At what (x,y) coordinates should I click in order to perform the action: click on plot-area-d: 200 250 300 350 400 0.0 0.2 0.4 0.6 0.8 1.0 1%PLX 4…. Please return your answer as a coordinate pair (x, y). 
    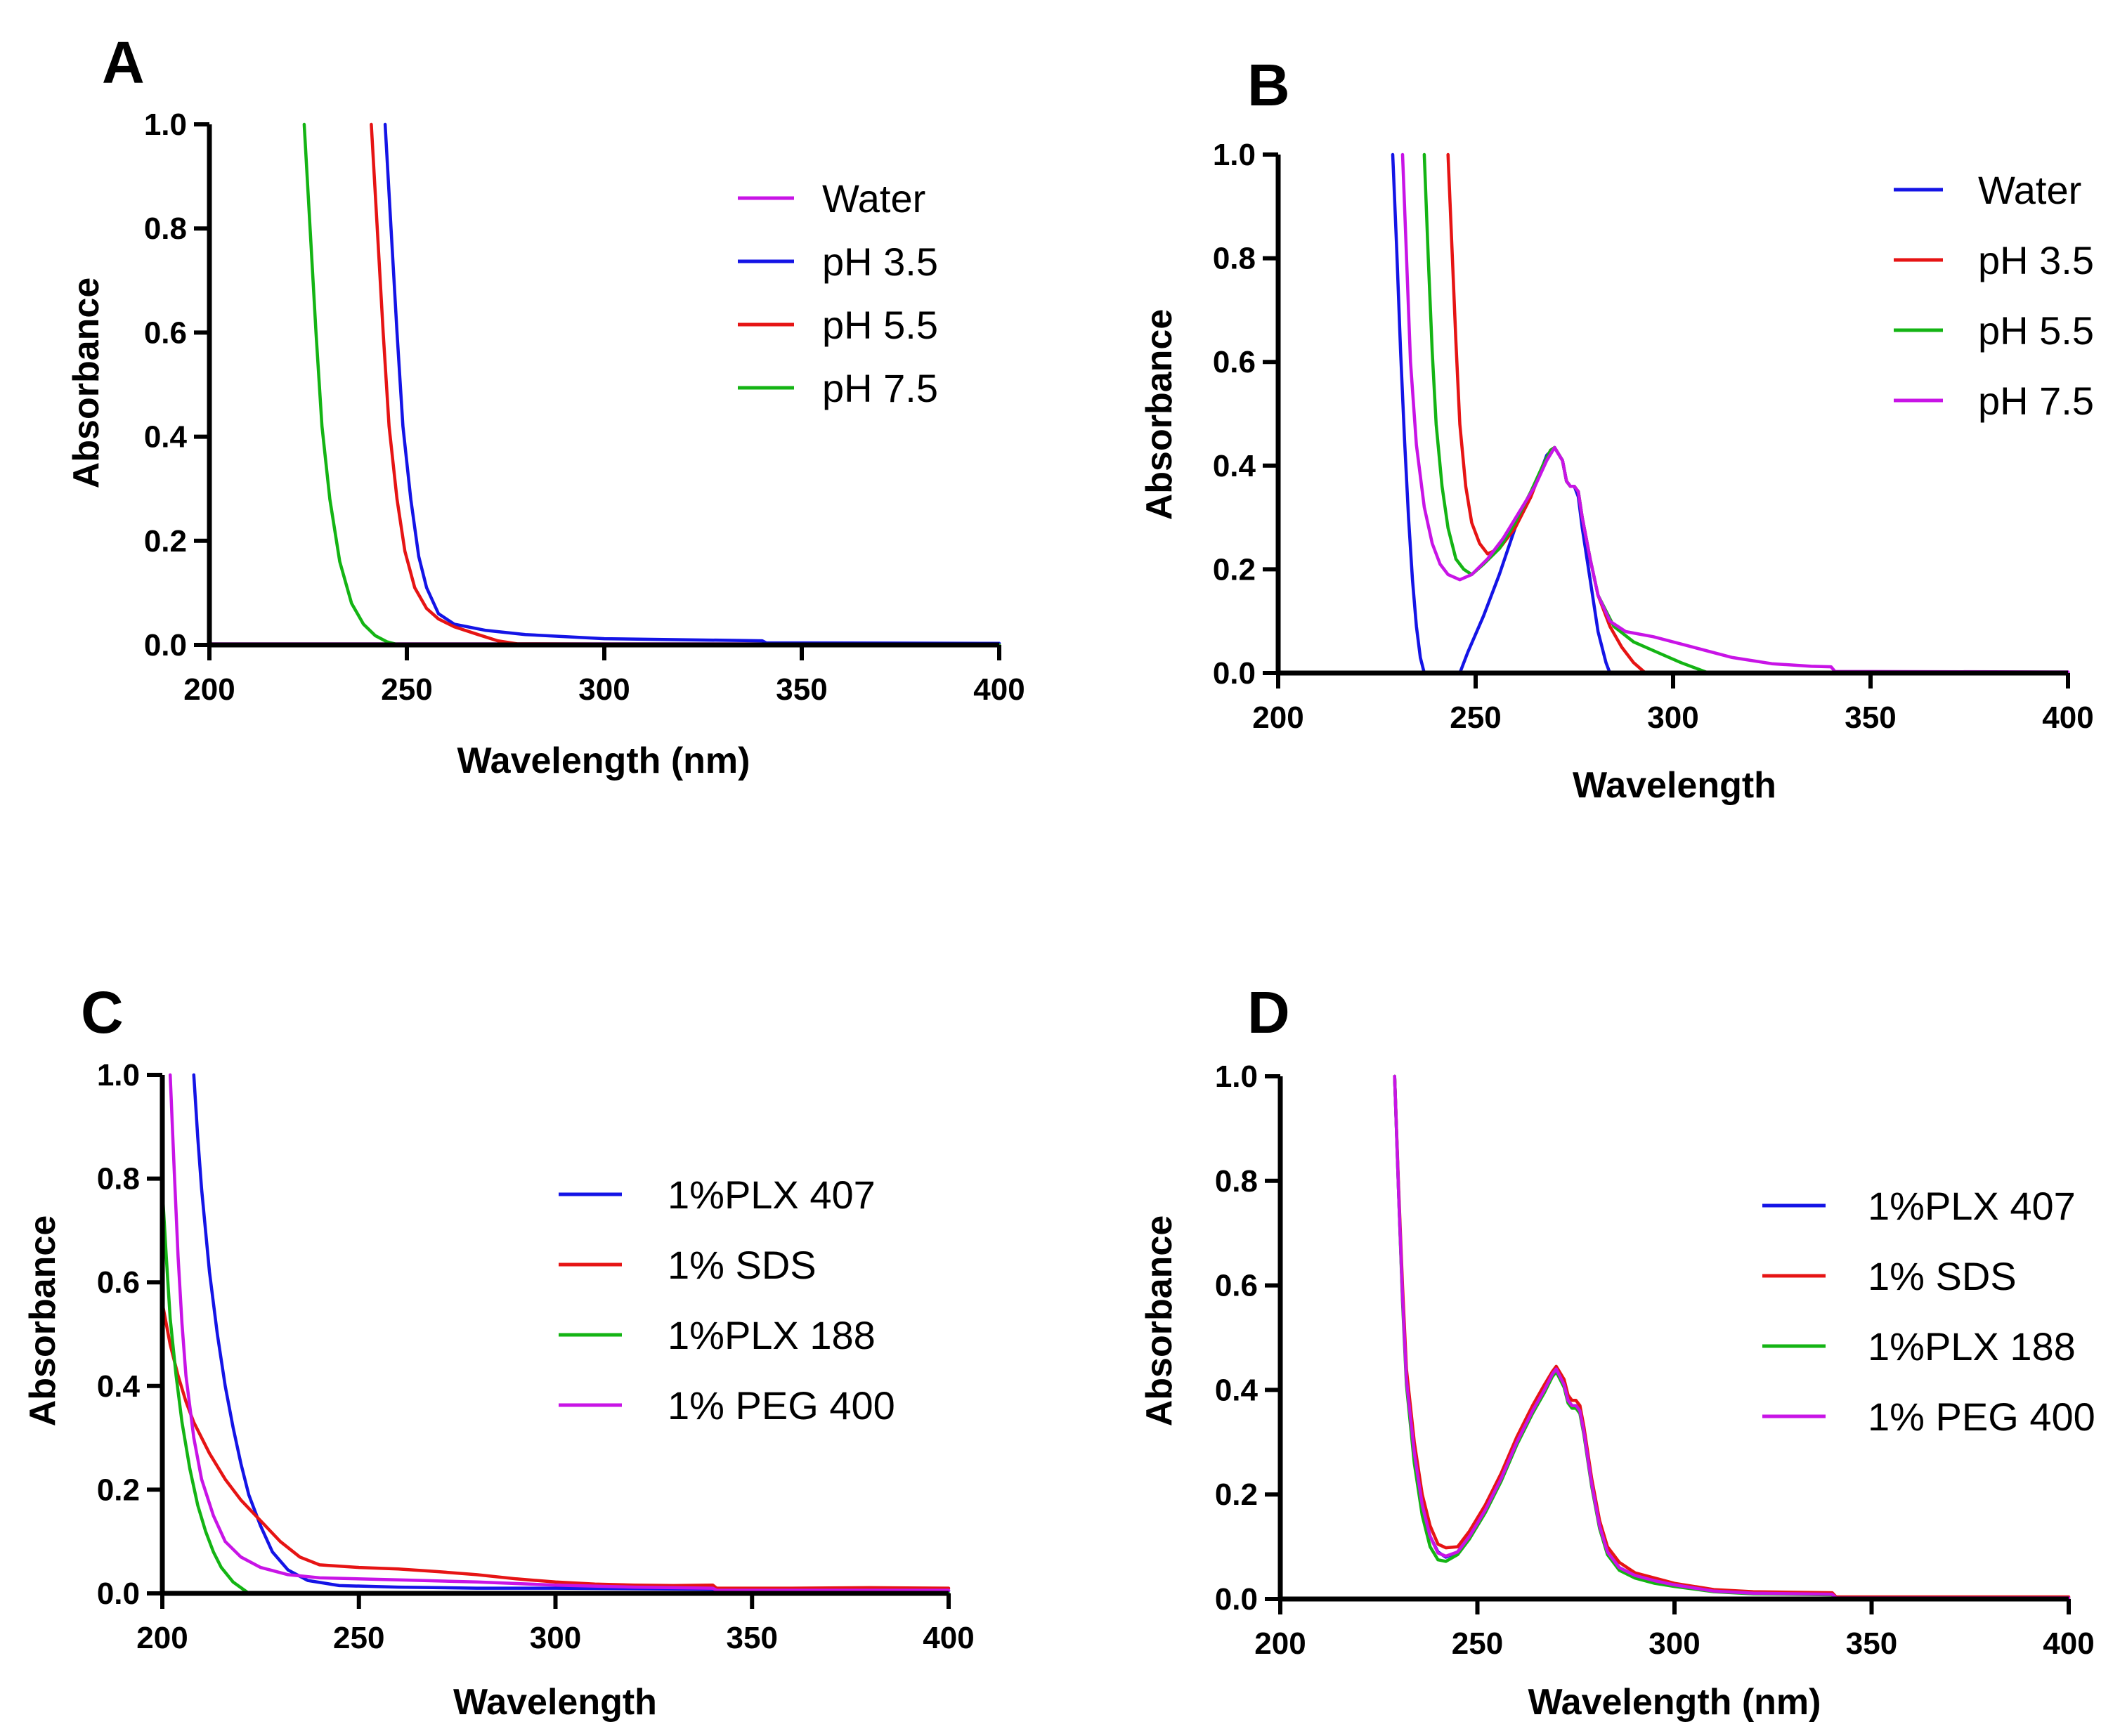
    Looking at the image, I should click on (1655, 1360).